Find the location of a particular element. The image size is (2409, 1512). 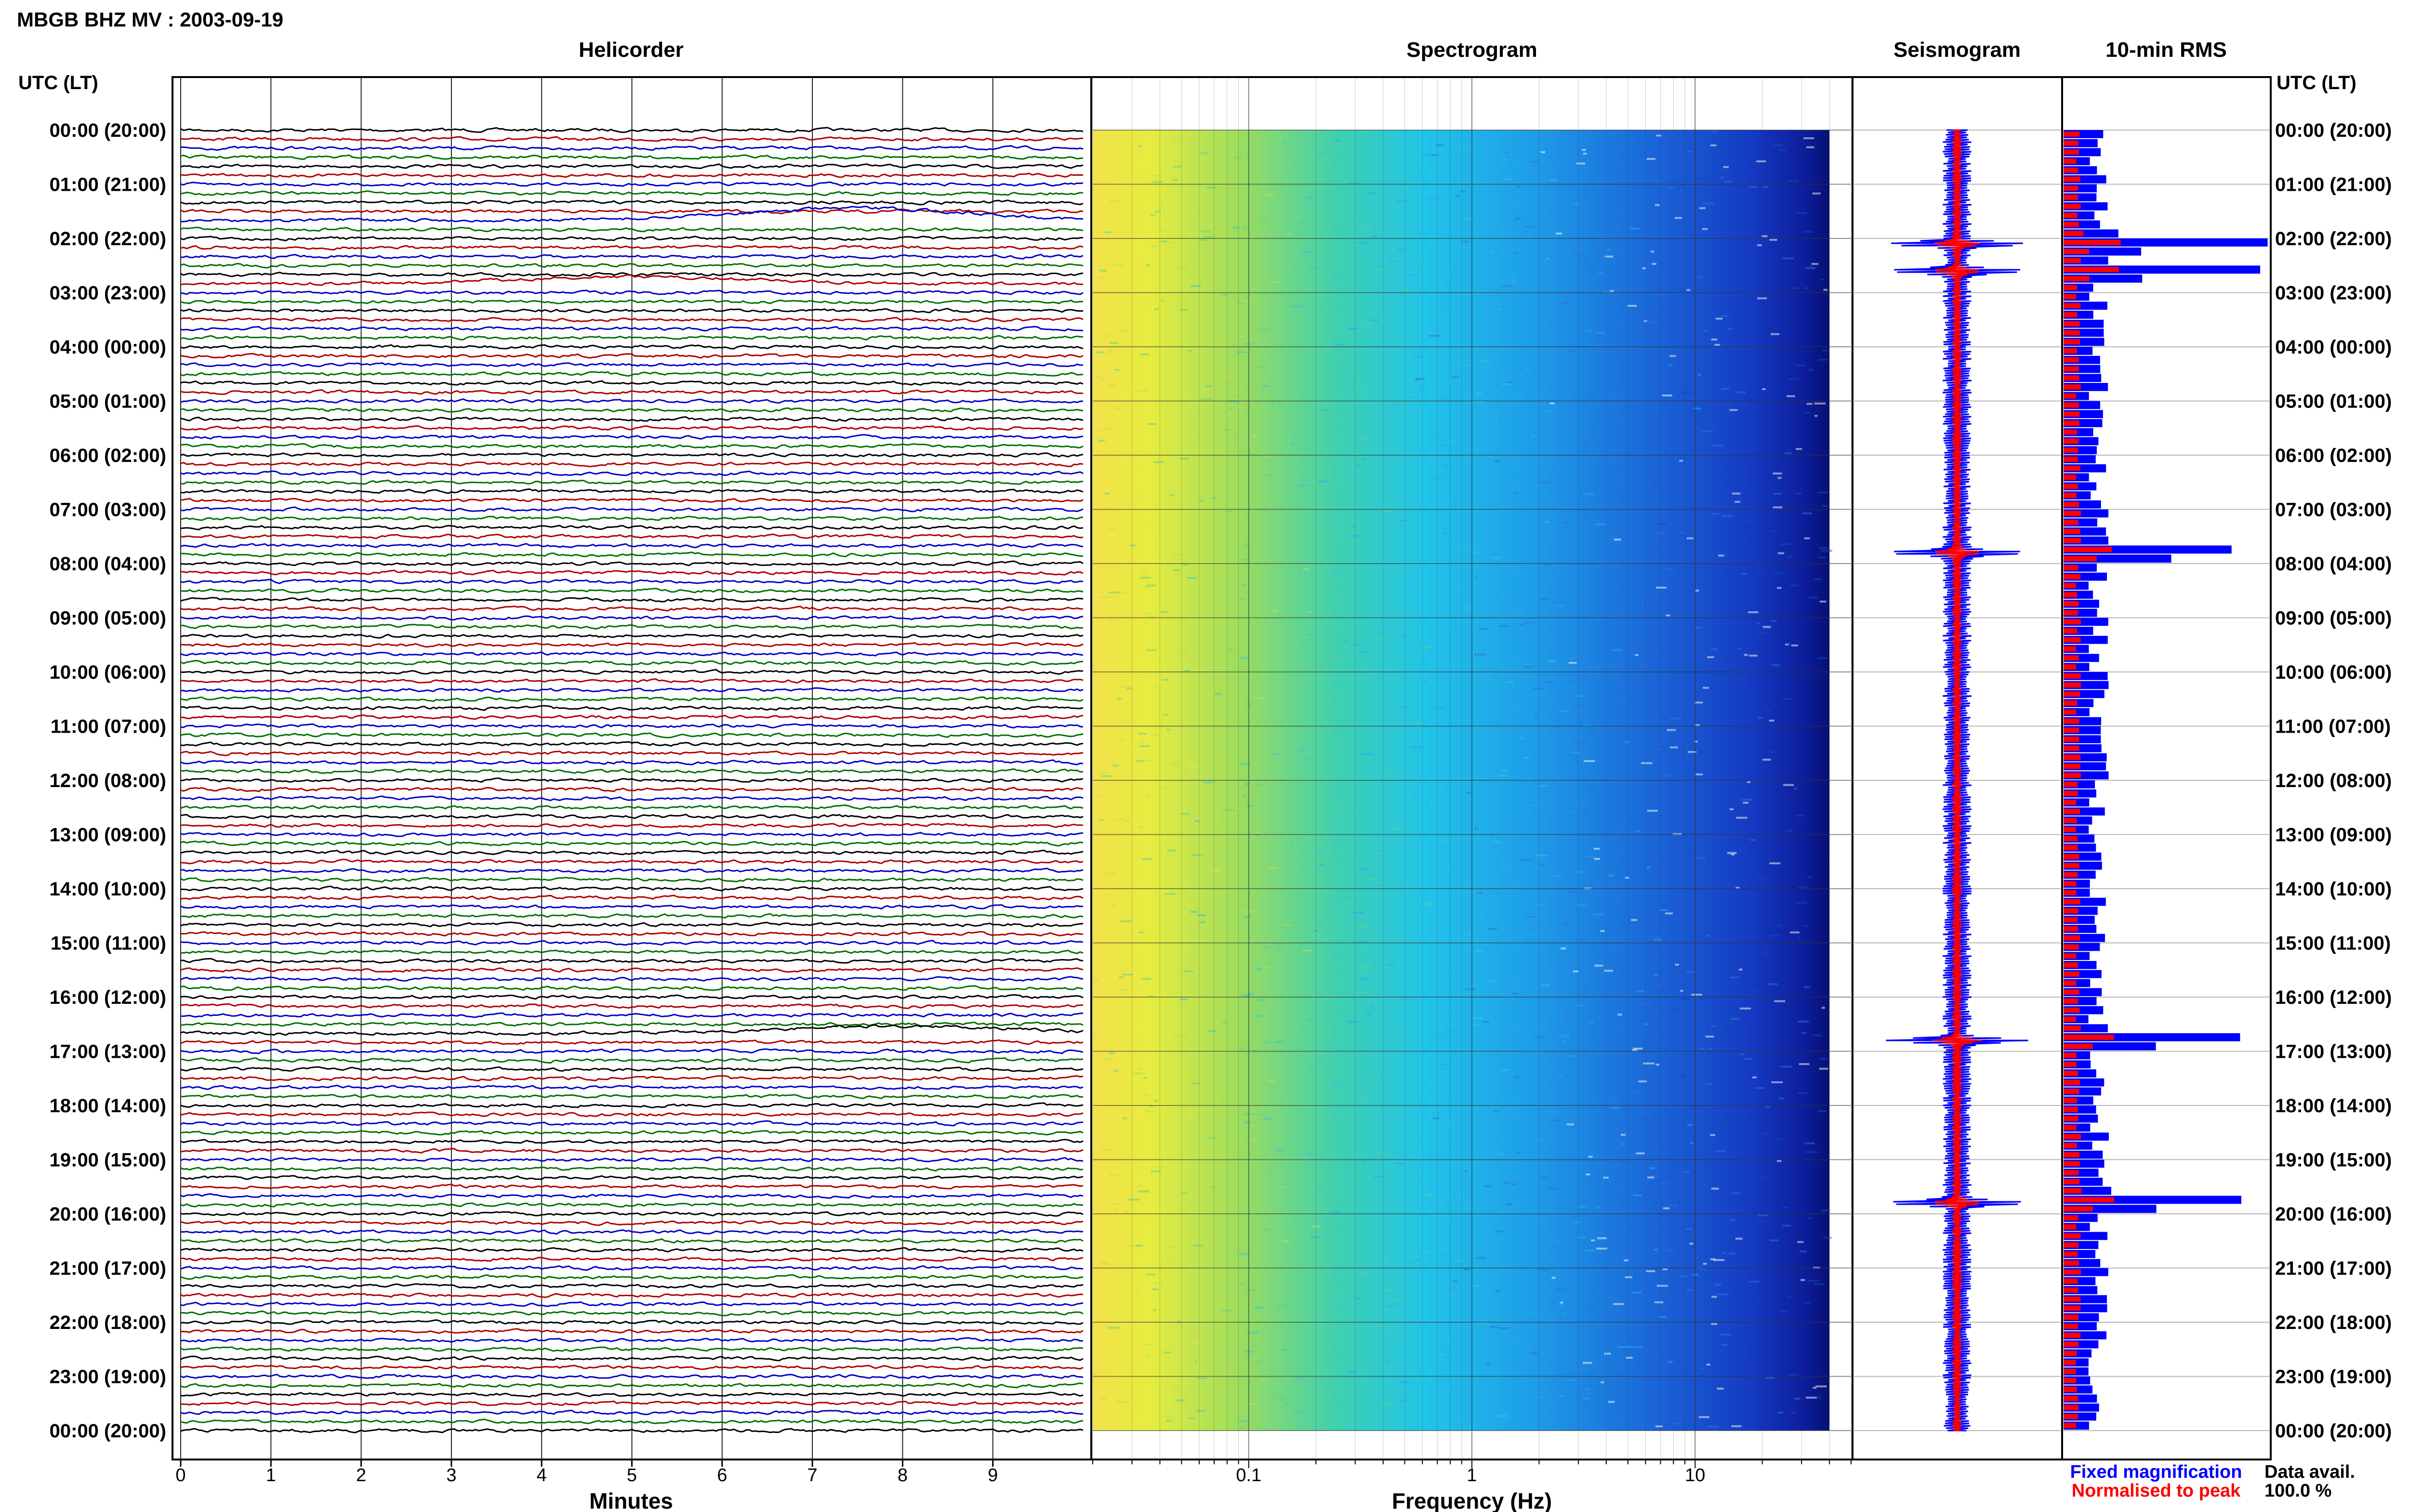

time-tick-label-left: 14:00 (10:00) is located at coordinates (108, 889).